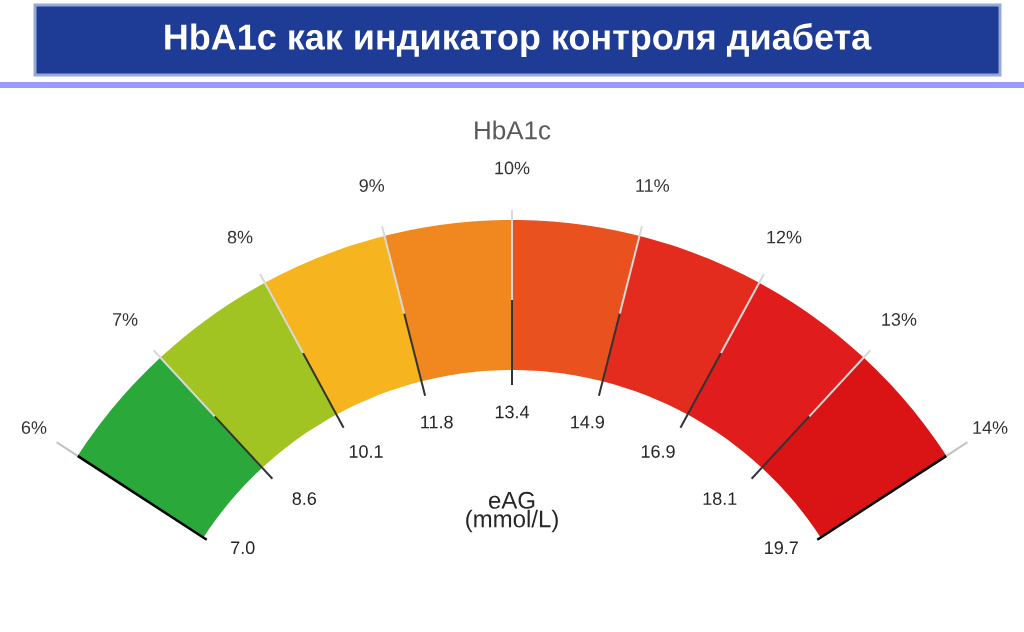 This screenshot has width=1024, height=632. Describe the element at coordinates (240, 237) in the screenshot. I see `text: 8%` at that location.